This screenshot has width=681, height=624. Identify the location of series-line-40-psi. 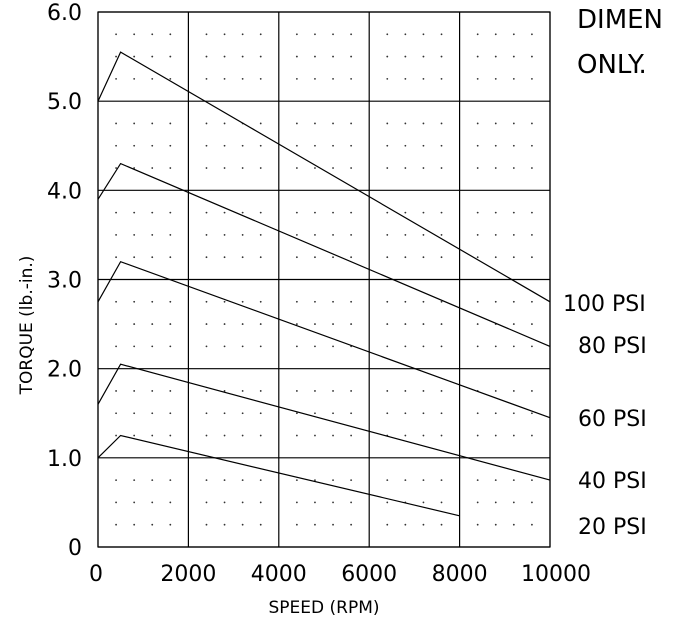
(324, 422).